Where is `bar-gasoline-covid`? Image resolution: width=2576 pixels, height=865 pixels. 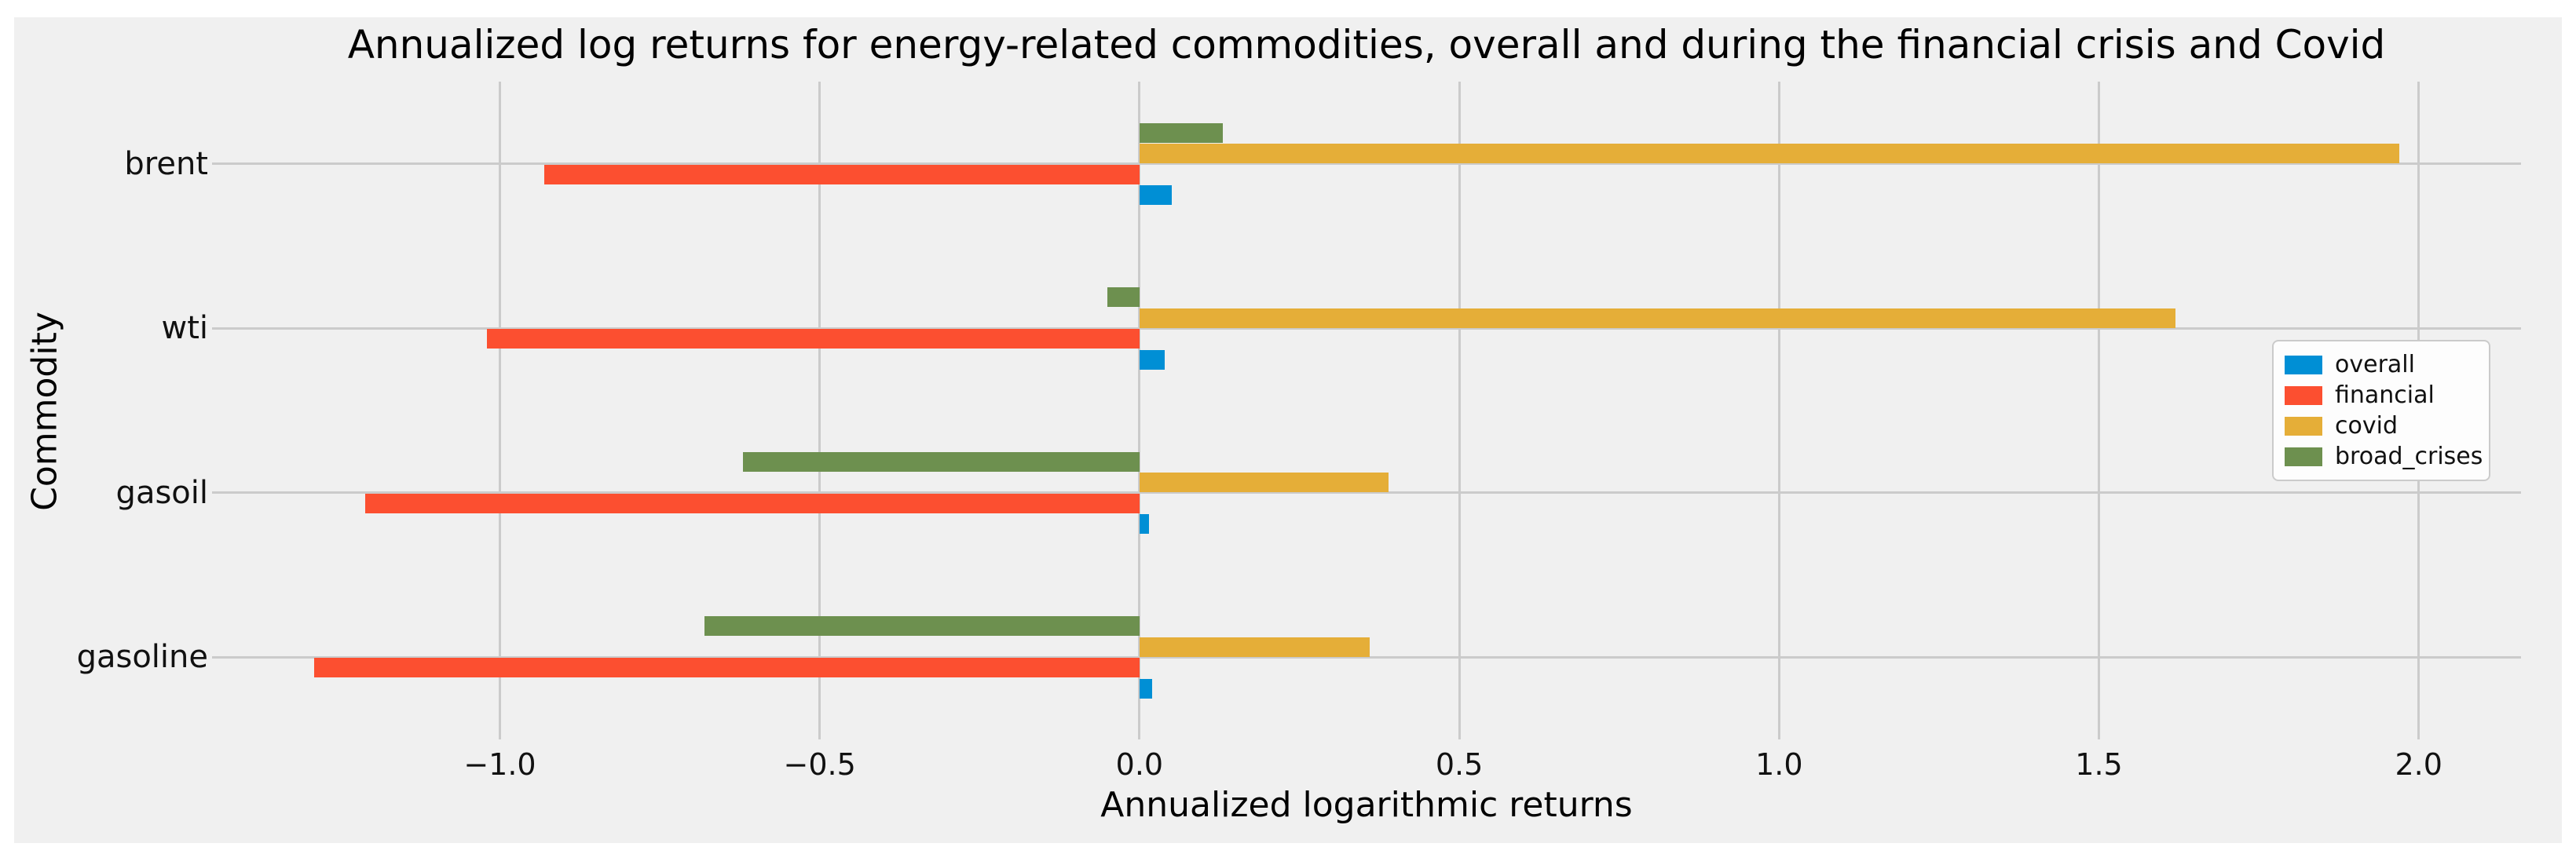 bar-gasoline-covid is located at coordinates (1255, 647).